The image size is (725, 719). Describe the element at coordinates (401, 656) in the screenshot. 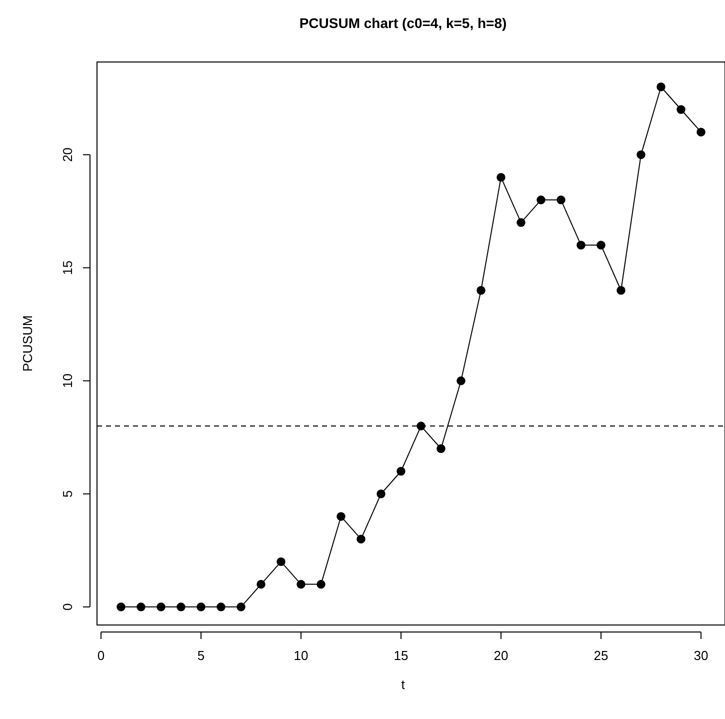

I see `x-tick-label: 15` at that location.